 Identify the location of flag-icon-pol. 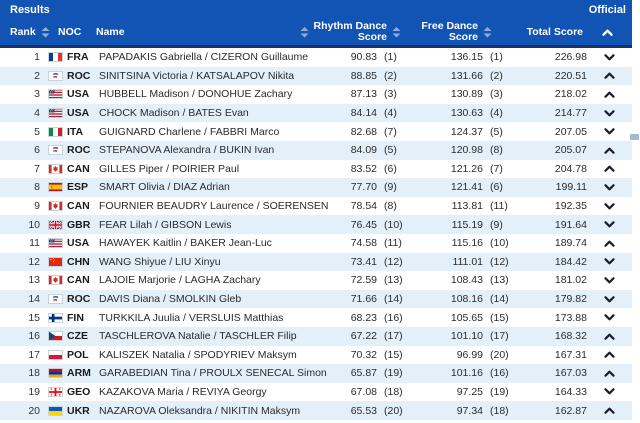
(52, 355).